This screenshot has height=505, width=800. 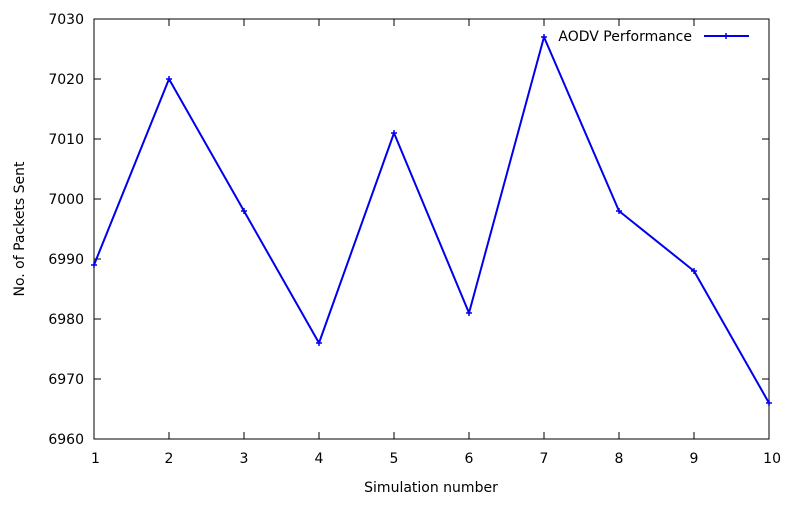 I want to click on y-axis-title: No. of Packets Sent, so click(x=20, y=229).